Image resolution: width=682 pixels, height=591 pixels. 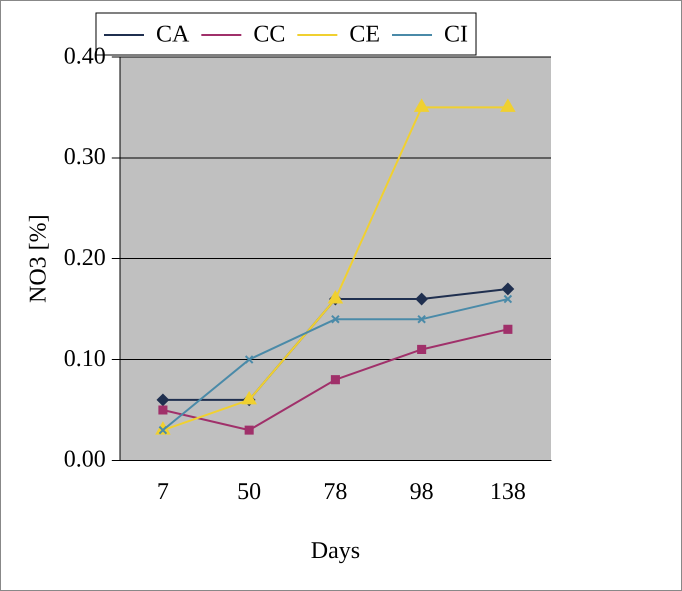 I want to click on x-tick-label: 50, so click(x=249, y=492).